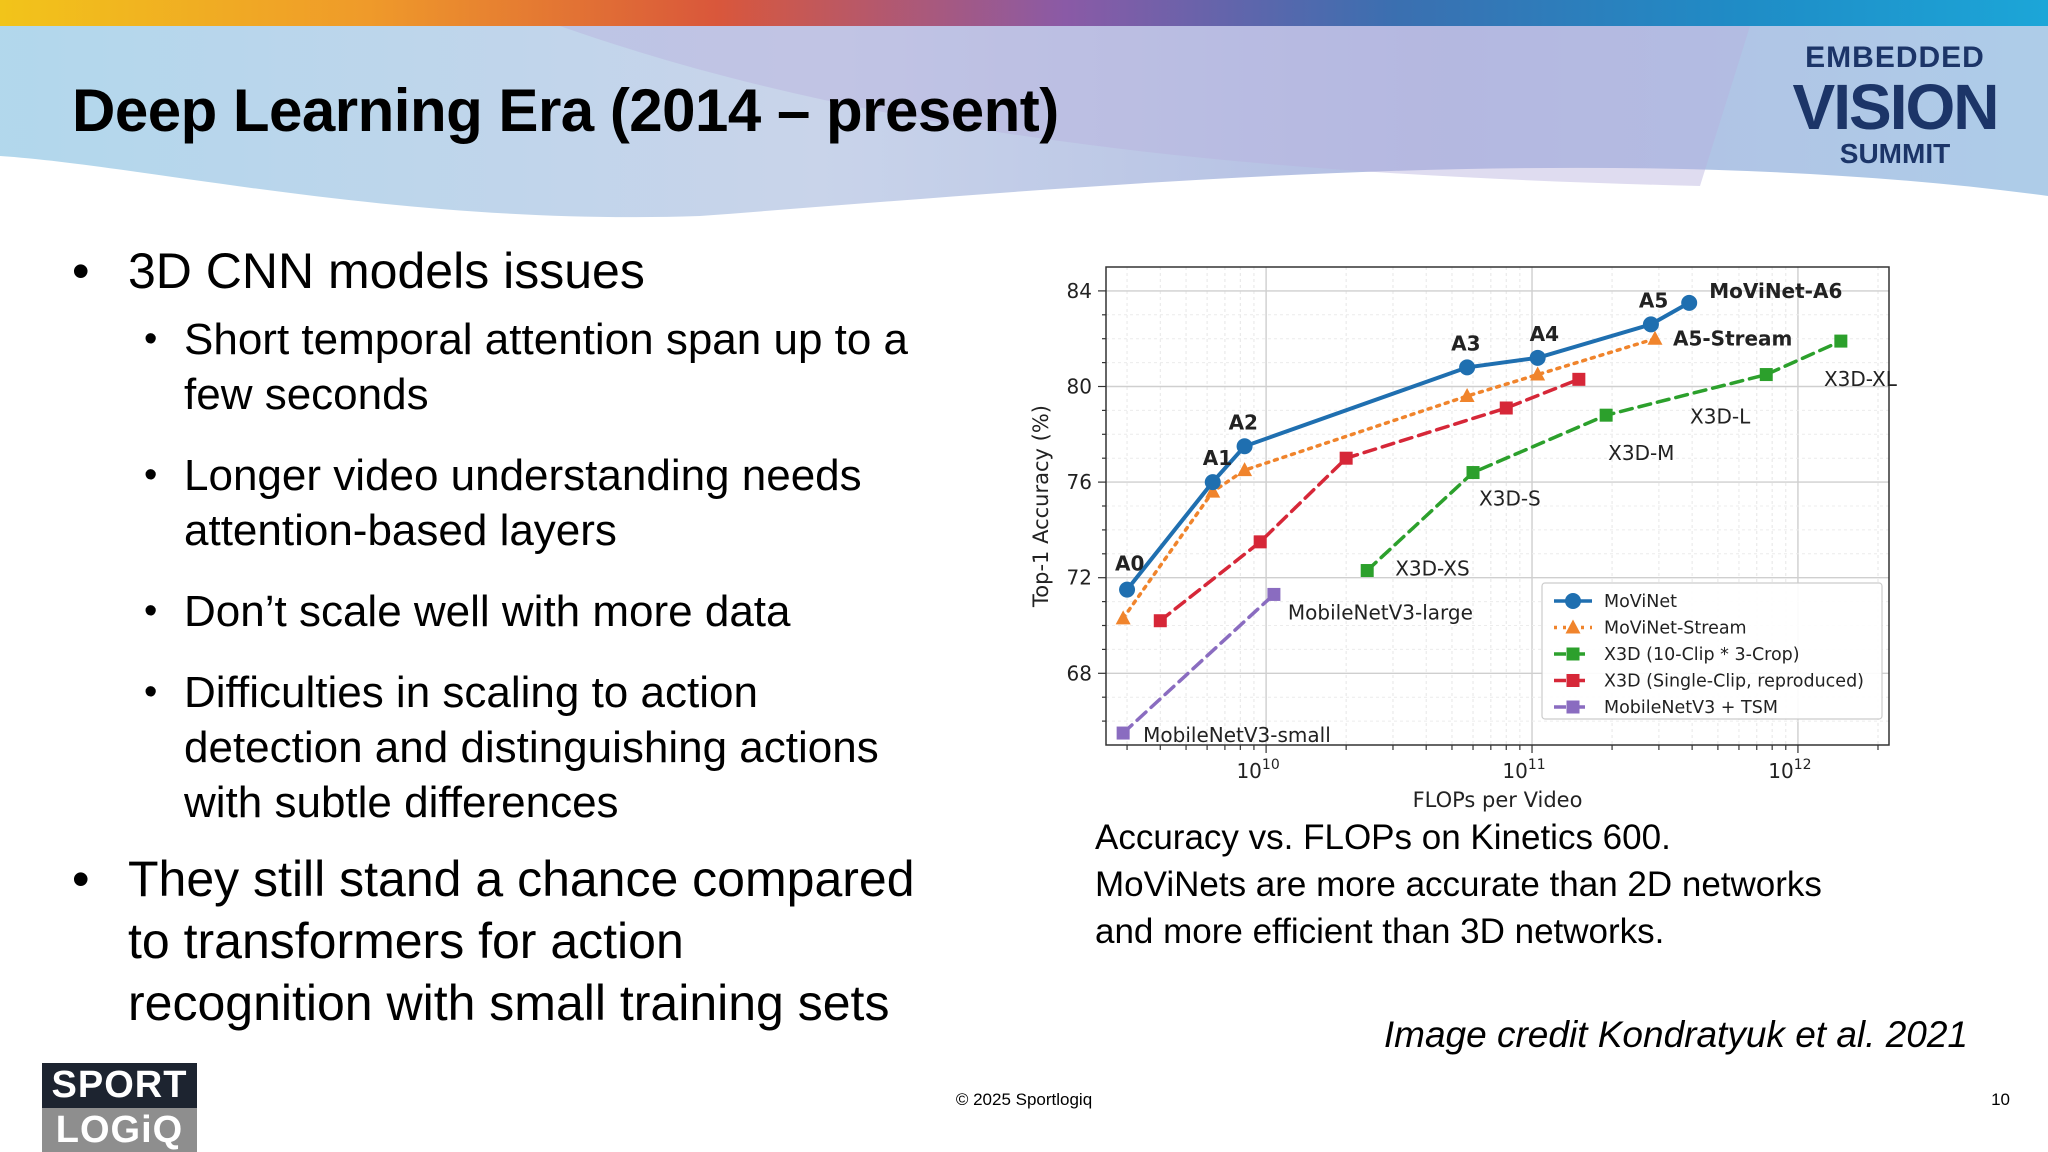 This screenshot has height=1152, width=2048. Describe the element at coordinates (521, 879) in the screenshot. I see `bullet-text-line: They still stand a chance compared` at that location.